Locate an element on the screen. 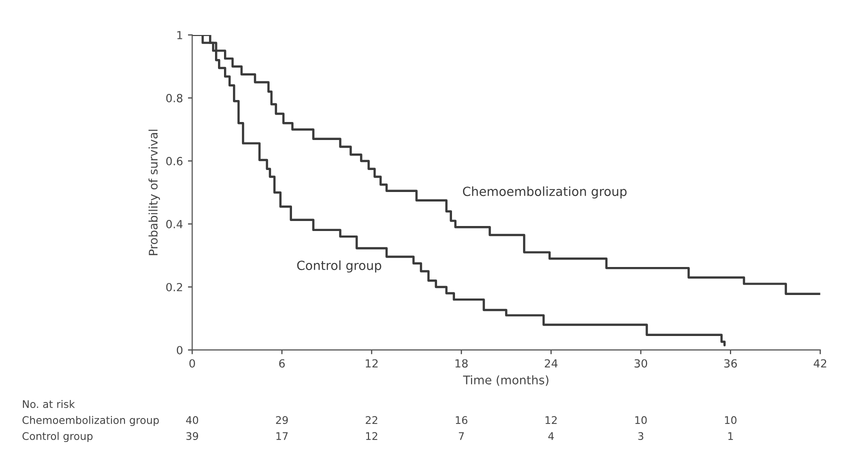 The image size is (843, 466). text: 39 is located at coordinates (192, 436).